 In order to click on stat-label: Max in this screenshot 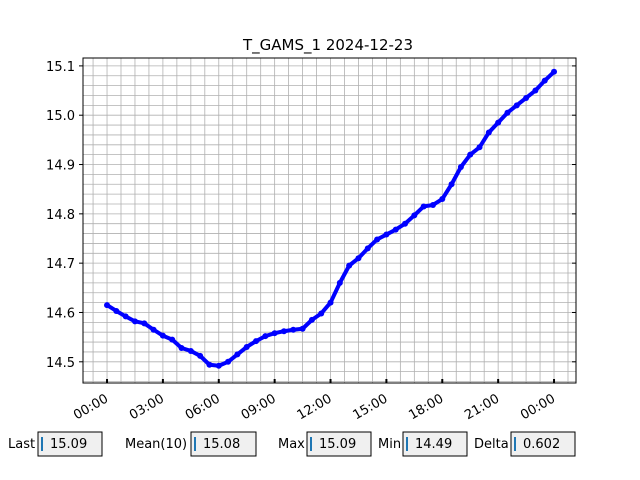, I will do `click(291, 444)`.